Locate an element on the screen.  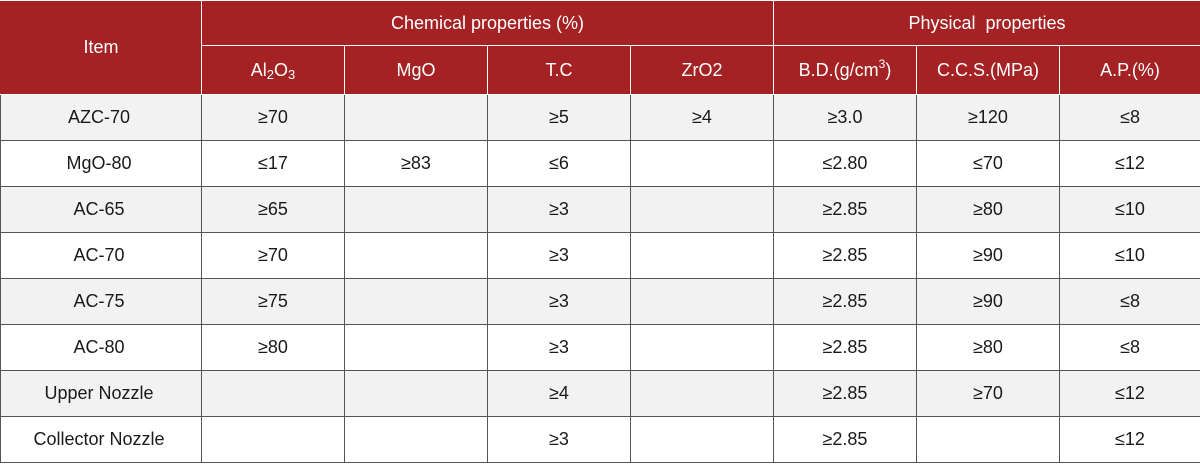
table-row: AC-80 ≥80 ≥3 ≥2.85 ≥80 ≤8 is located at coordinates (600, 347).